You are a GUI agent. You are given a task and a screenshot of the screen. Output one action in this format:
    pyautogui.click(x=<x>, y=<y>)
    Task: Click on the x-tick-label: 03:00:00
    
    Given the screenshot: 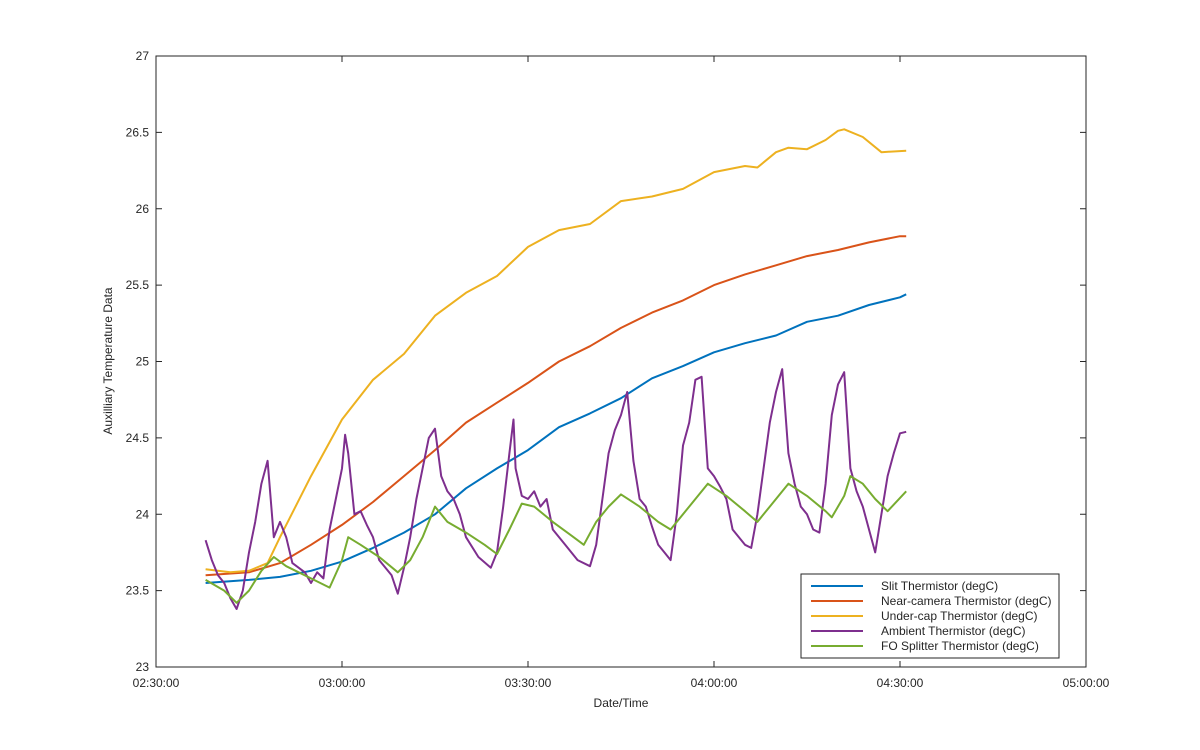 What is the action you would take?
    pyautogui.click(x=342, y=683)
    